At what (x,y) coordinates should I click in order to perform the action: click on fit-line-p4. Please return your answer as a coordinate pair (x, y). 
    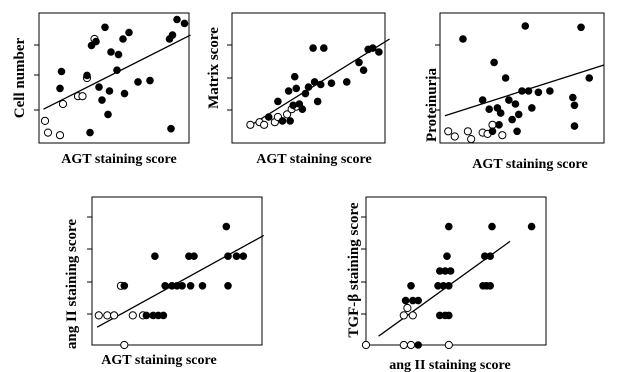
    Looking at the image, I should click on (180, 281).